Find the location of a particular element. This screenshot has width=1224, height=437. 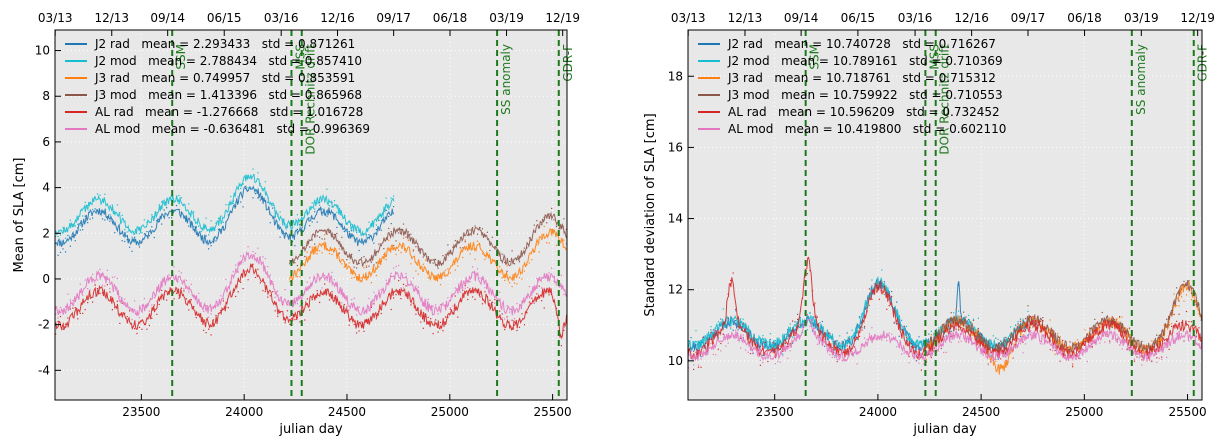

series-line is located at coordinates (427, 239).